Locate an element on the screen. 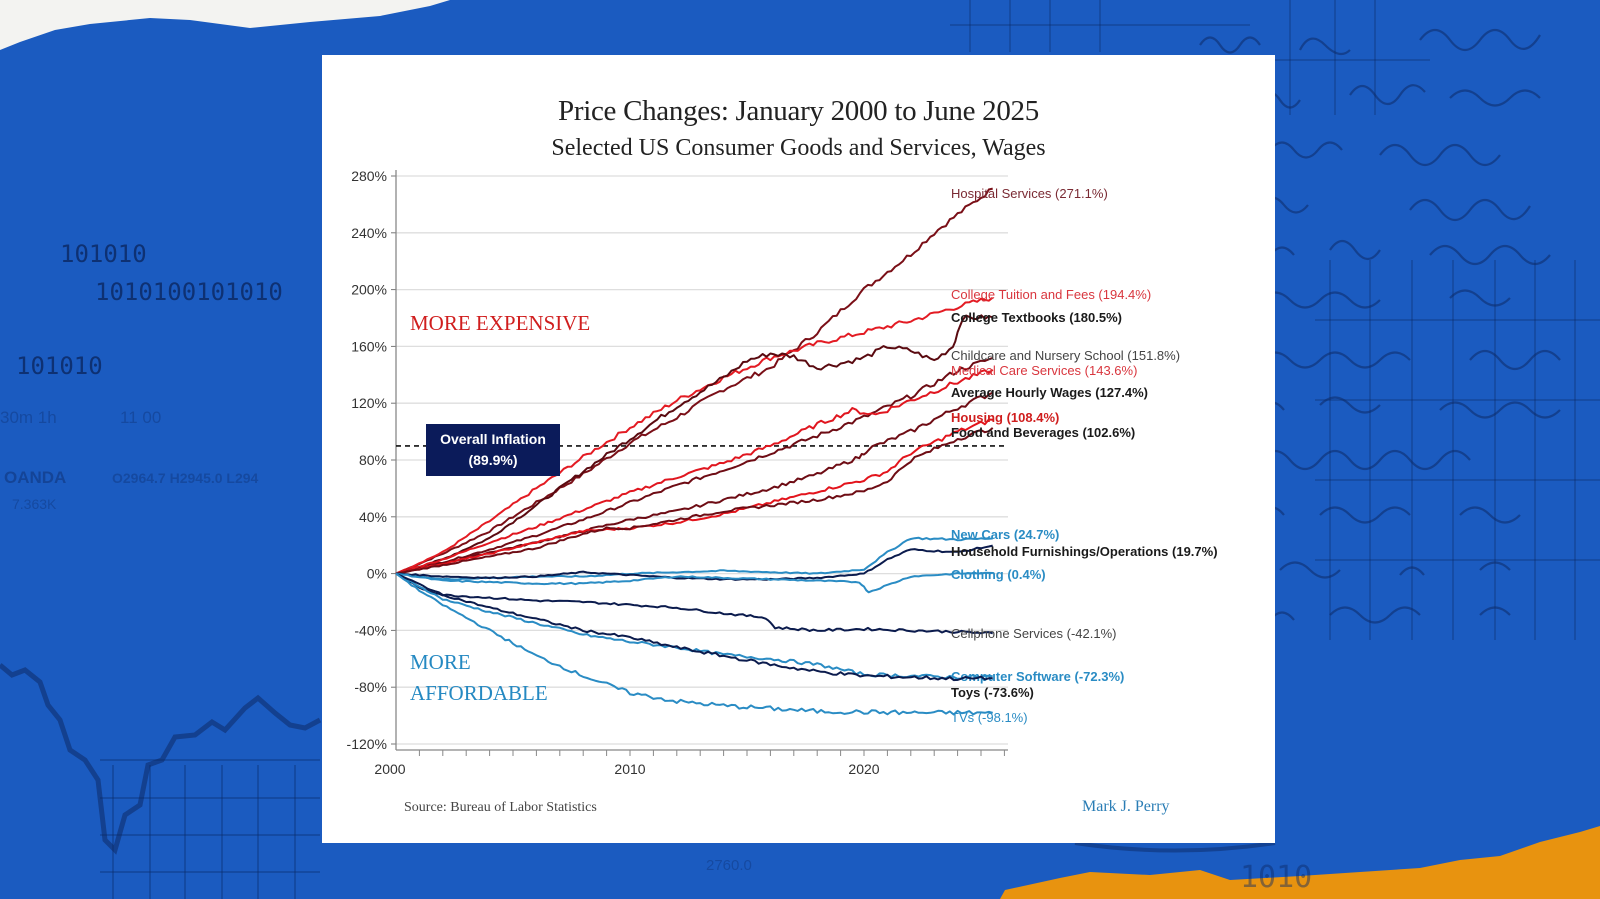 The image size is (1600, 899). series-line-computer-software is located at coordinates (694, 626).